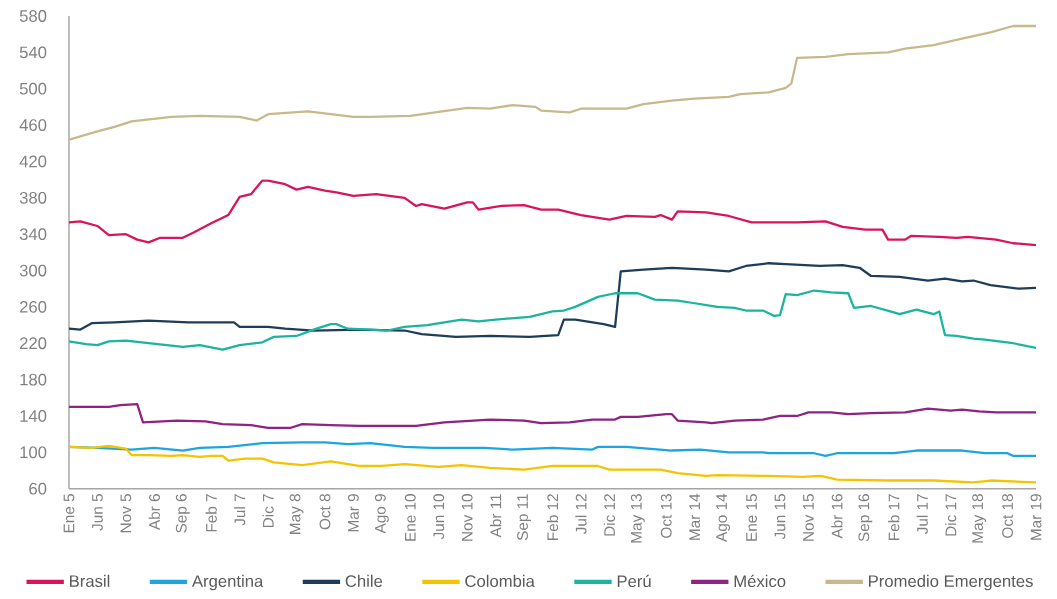  What do you see at coordinates (695, 516) in the screenshot?
I see `x-tick-label: Mar 14` at bounding box center [695, 516].